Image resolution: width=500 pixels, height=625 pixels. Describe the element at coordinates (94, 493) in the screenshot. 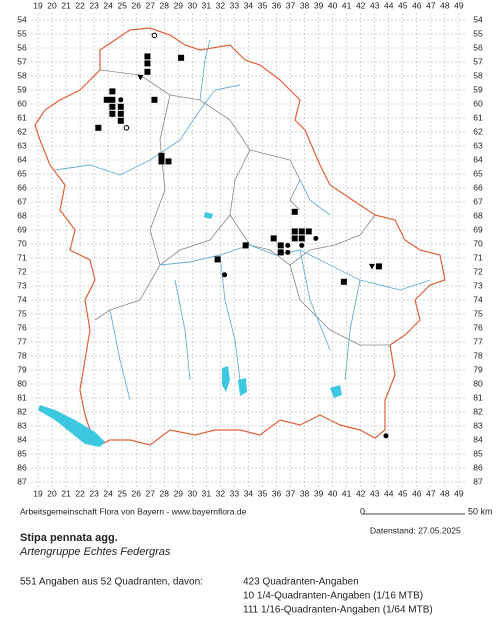

I see `column-label: 23` at that location.